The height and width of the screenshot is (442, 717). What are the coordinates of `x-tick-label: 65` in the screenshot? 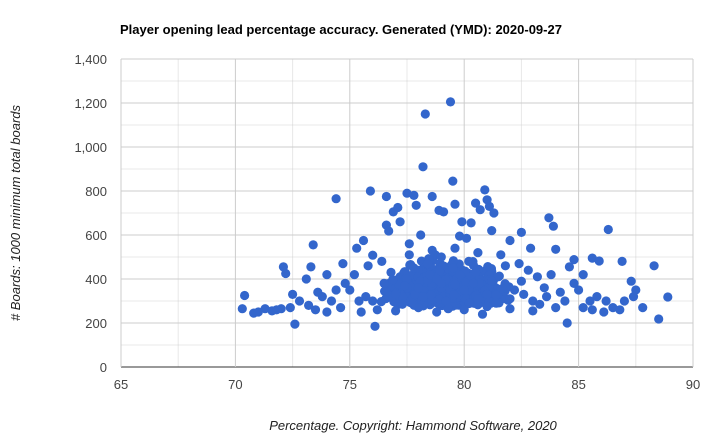 It's located at (121, 384).